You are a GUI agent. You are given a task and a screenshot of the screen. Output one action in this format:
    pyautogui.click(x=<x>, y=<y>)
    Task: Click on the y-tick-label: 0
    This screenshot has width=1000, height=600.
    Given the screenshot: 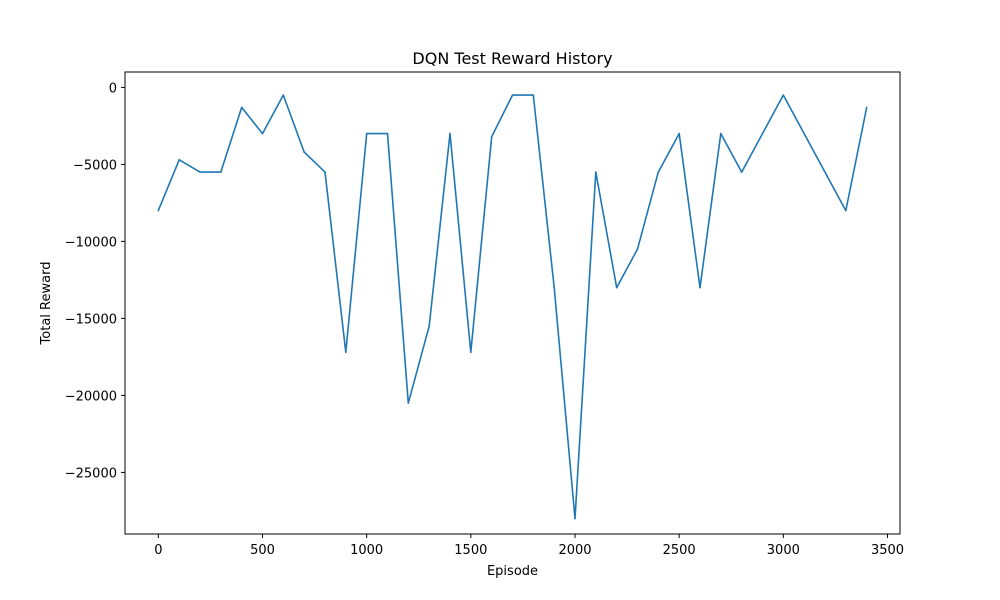 What is the action you would take?
    pyautogui.click(x=113, y=88)
    